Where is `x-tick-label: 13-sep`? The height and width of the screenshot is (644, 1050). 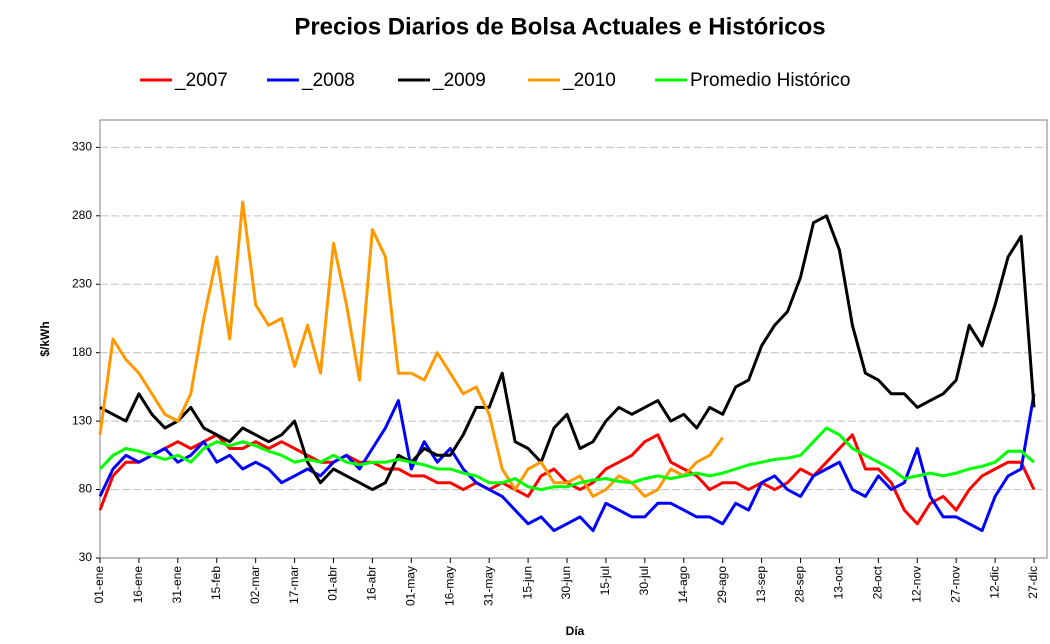 x-tick-label: 13-sep is located at coordinates (761, 584).